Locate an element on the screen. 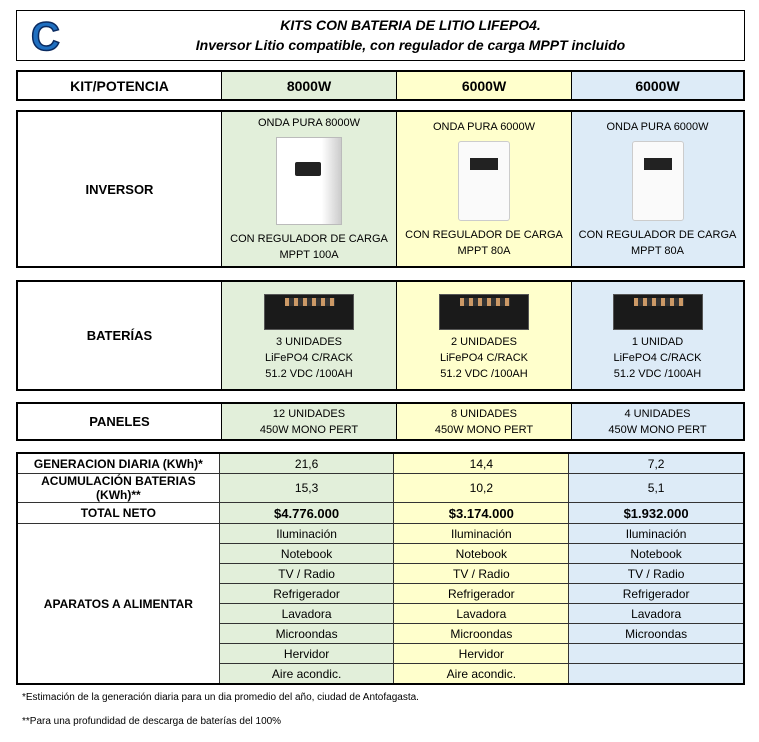 This screenshot has height=742, width=759. kit1-appliance: Hervidor is located at coordinates (306, 653).